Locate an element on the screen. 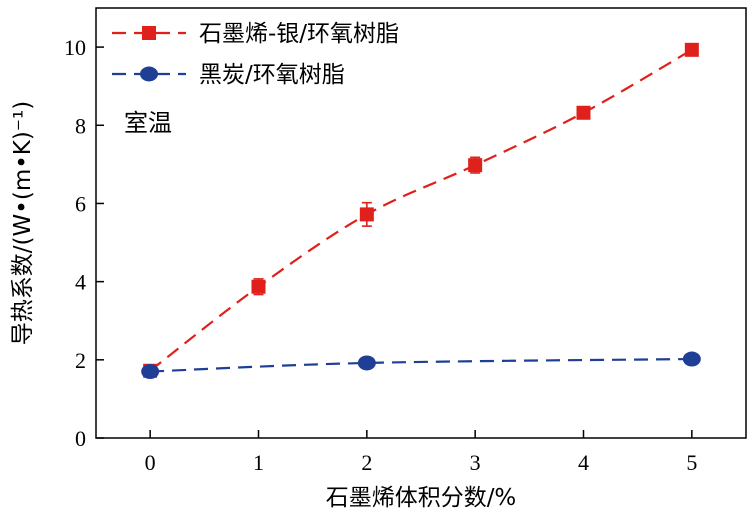  x-tick-label: 1 is located at coordinates (258, 462).